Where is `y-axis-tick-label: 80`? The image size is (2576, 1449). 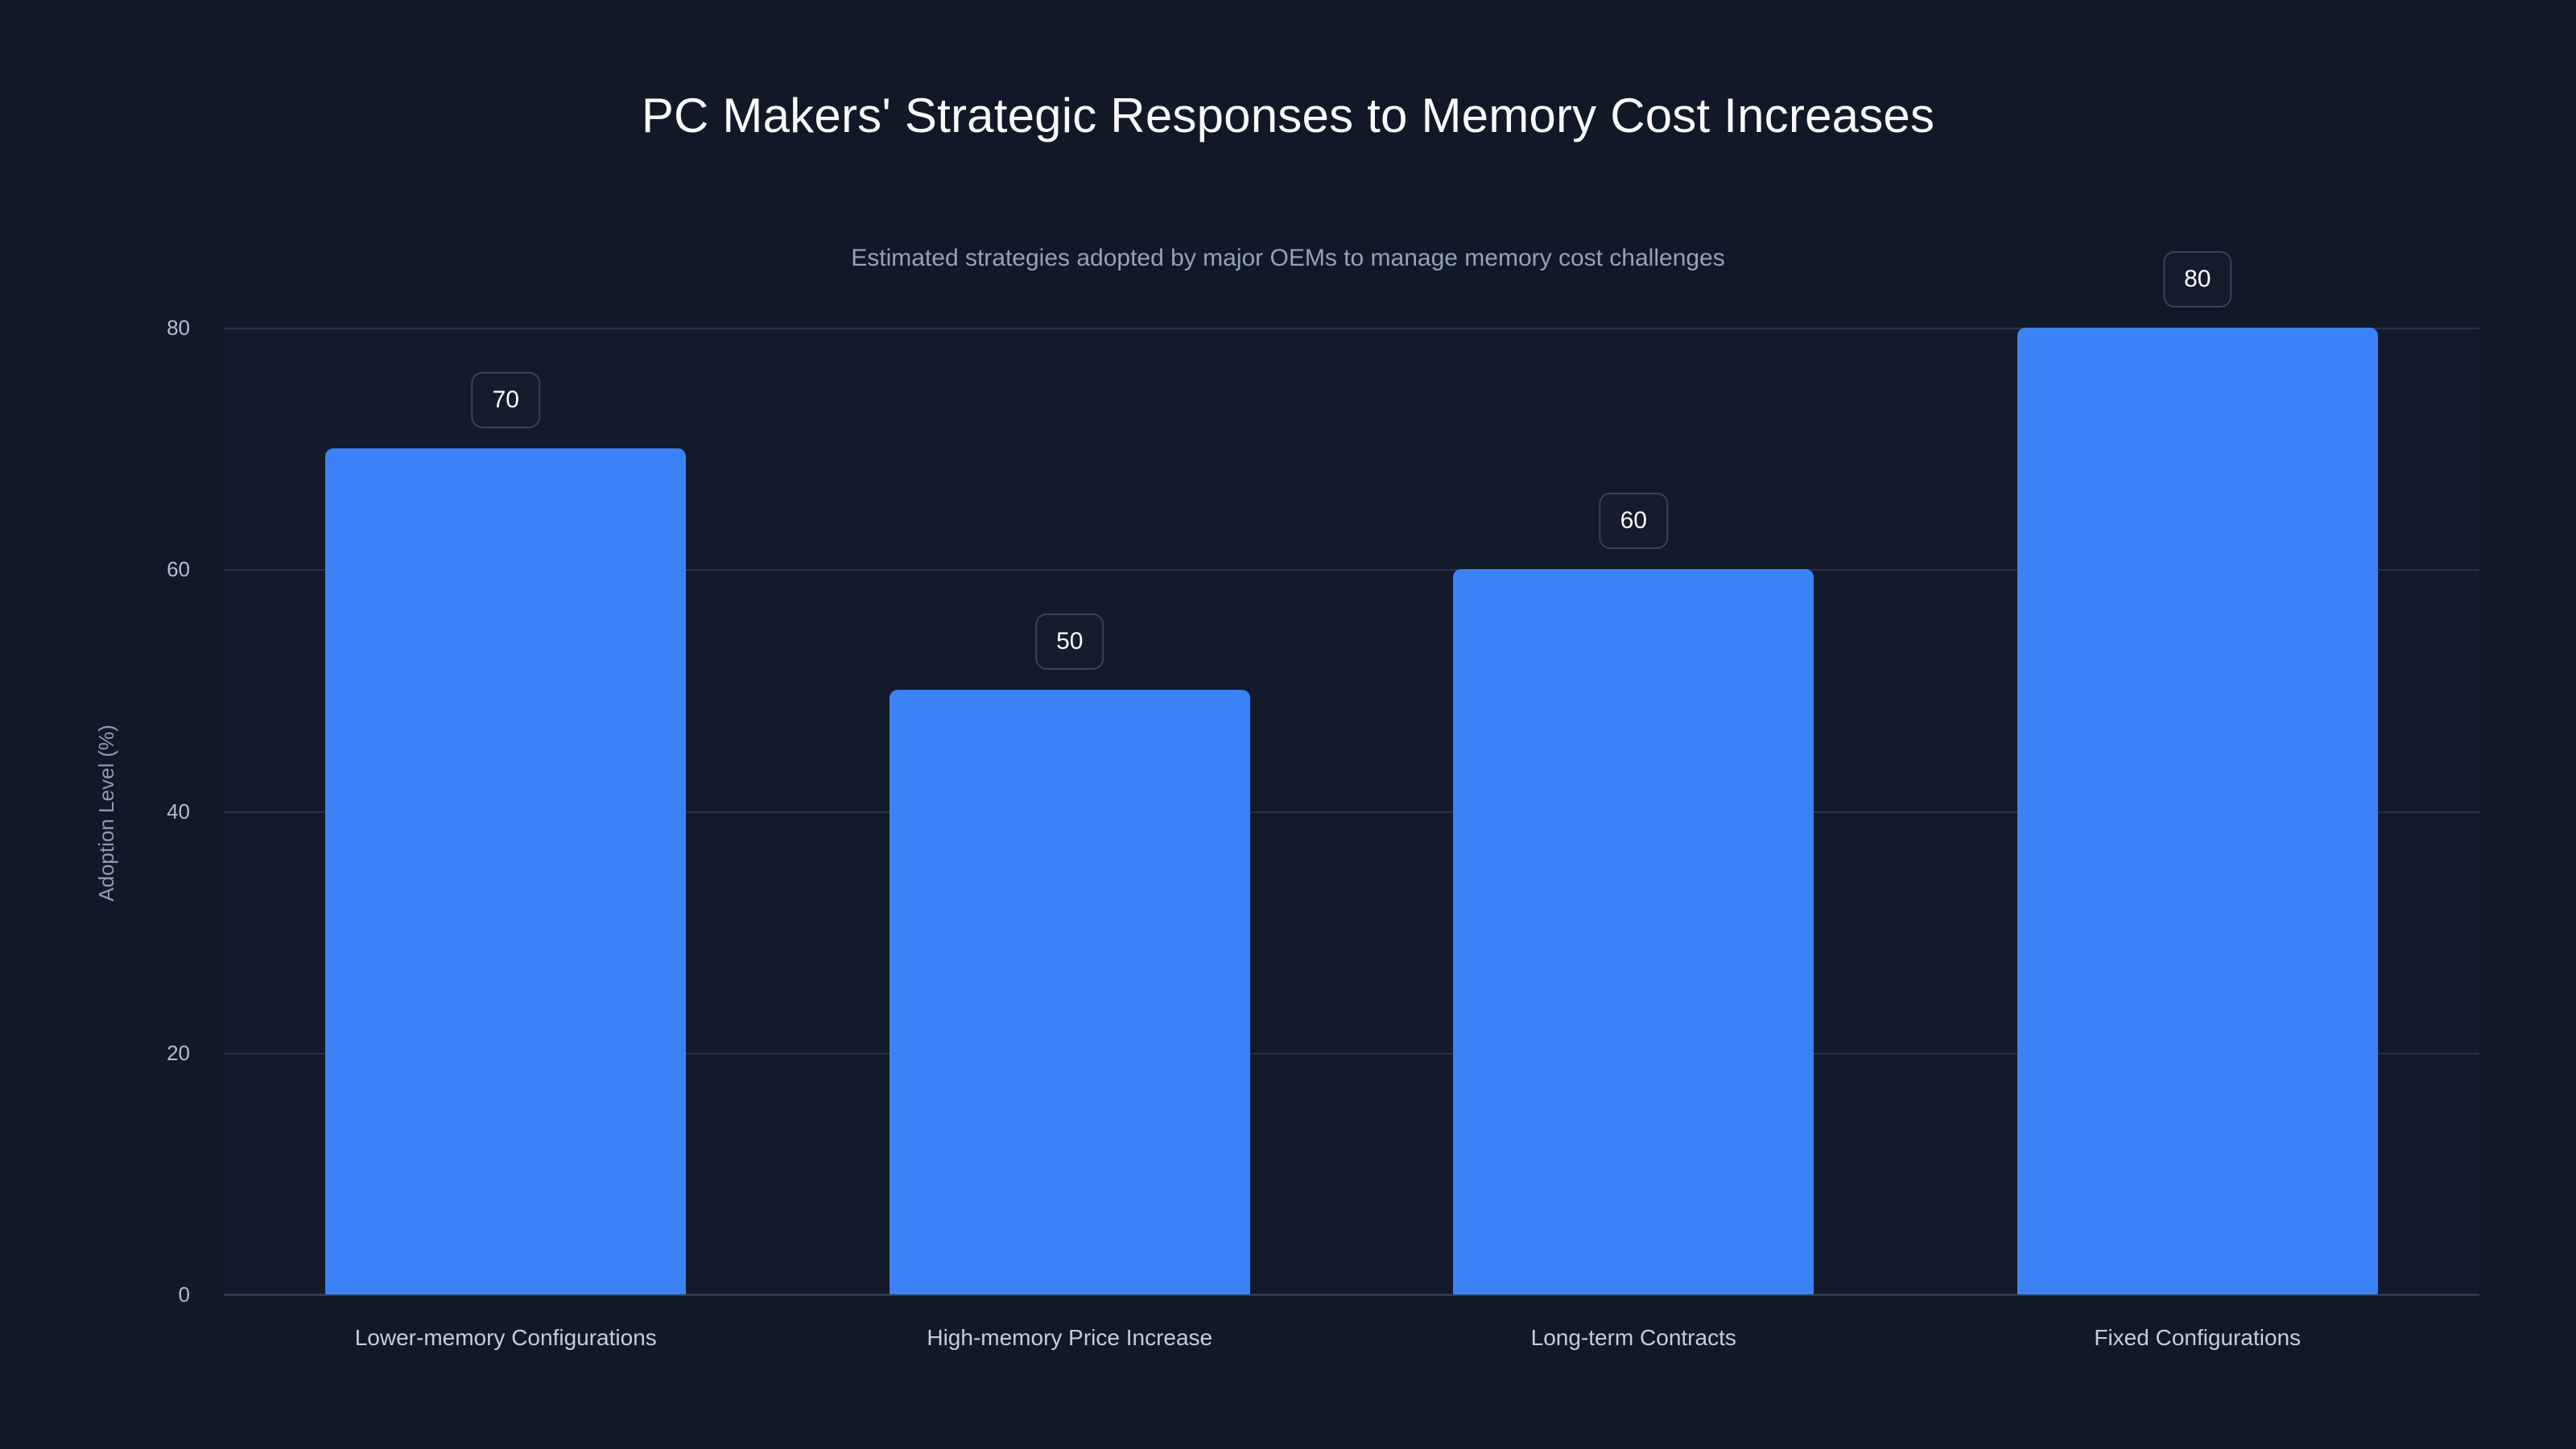 y-axis-tick-label: 80 is located at coordinates (178, 328).